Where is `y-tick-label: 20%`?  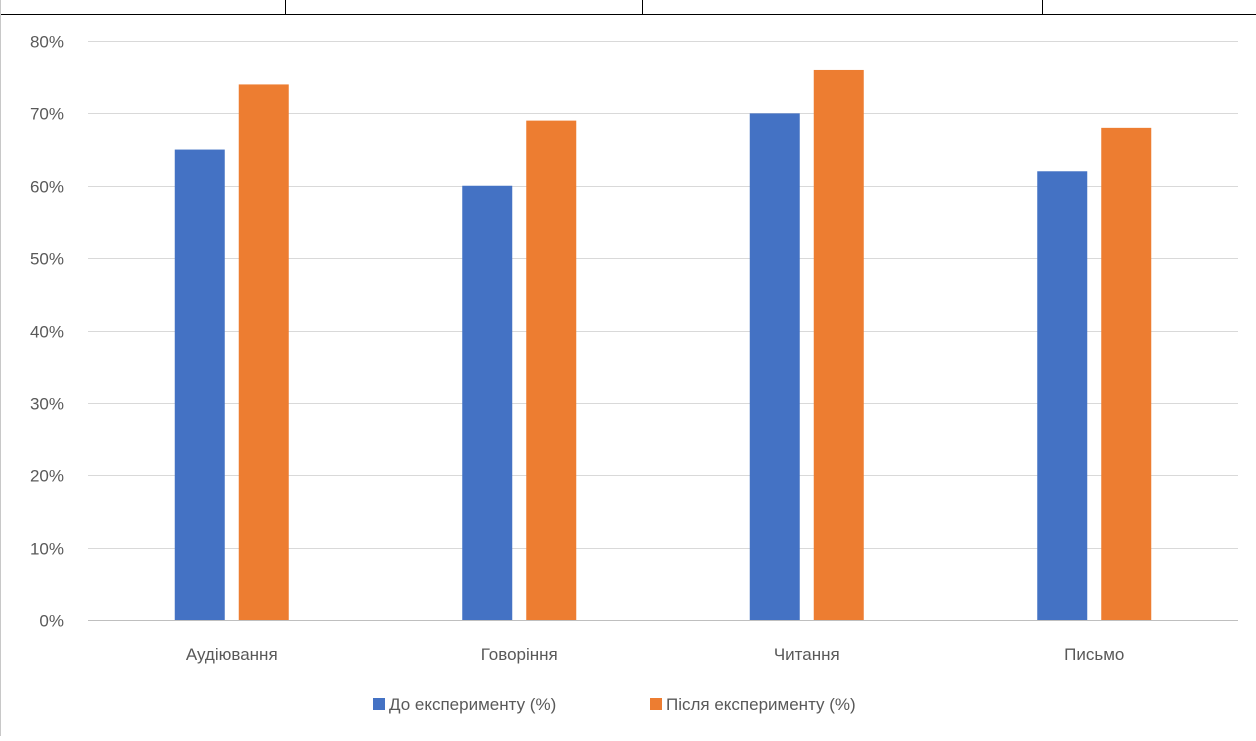 y-tick-label: 20% is located at coordinates (47, 476).